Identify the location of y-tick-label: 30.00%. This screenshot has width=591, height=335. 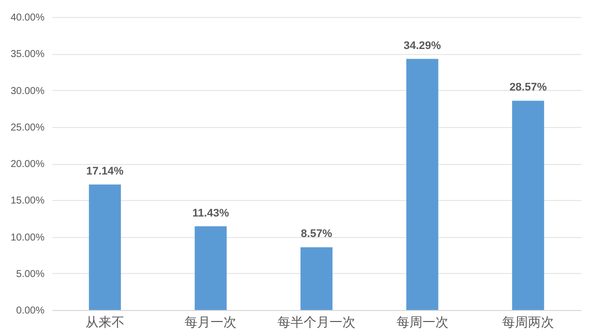
(27, 91).